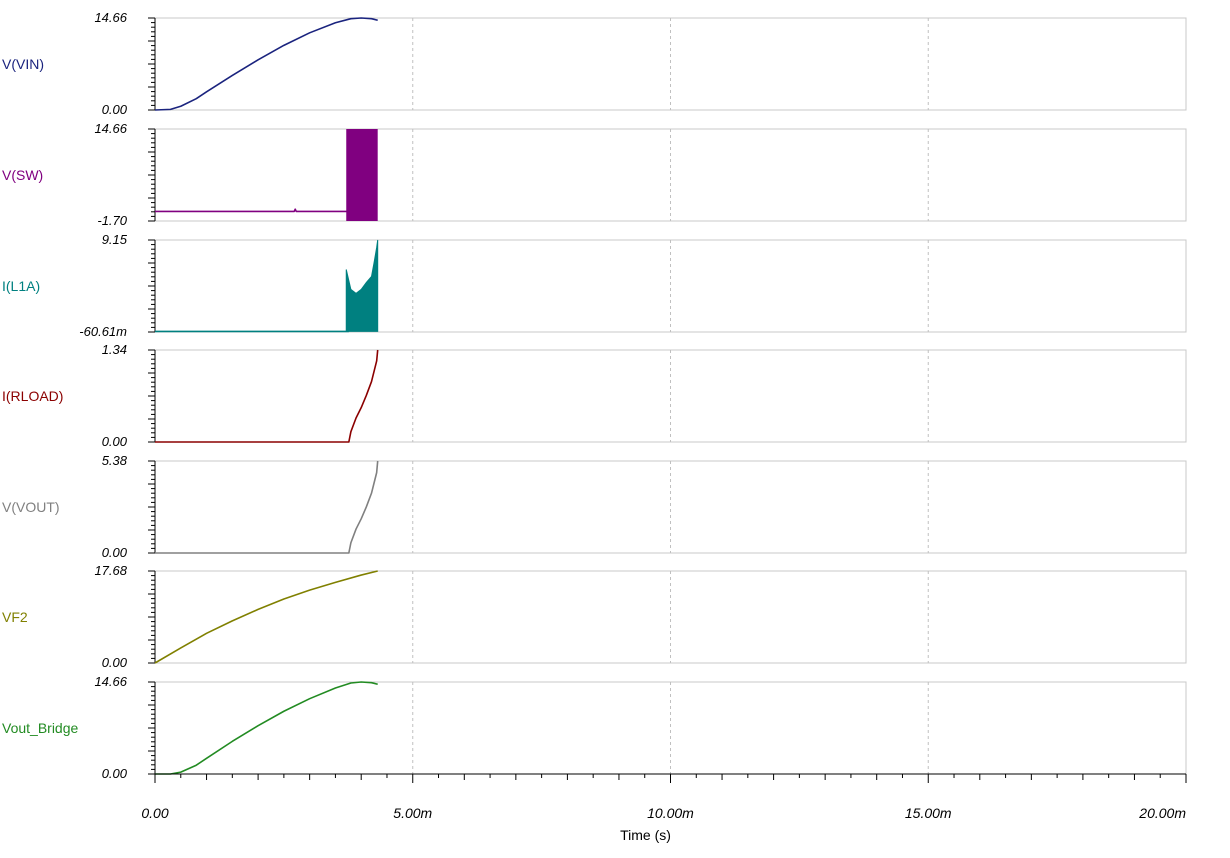 Image resolution: width=1230 pixels, height=858 pixels. What do you see at coordinates (115, 460) in the screenshot?
I see `y-tick-label-top: 5.38` at bounding box center [115, 460].